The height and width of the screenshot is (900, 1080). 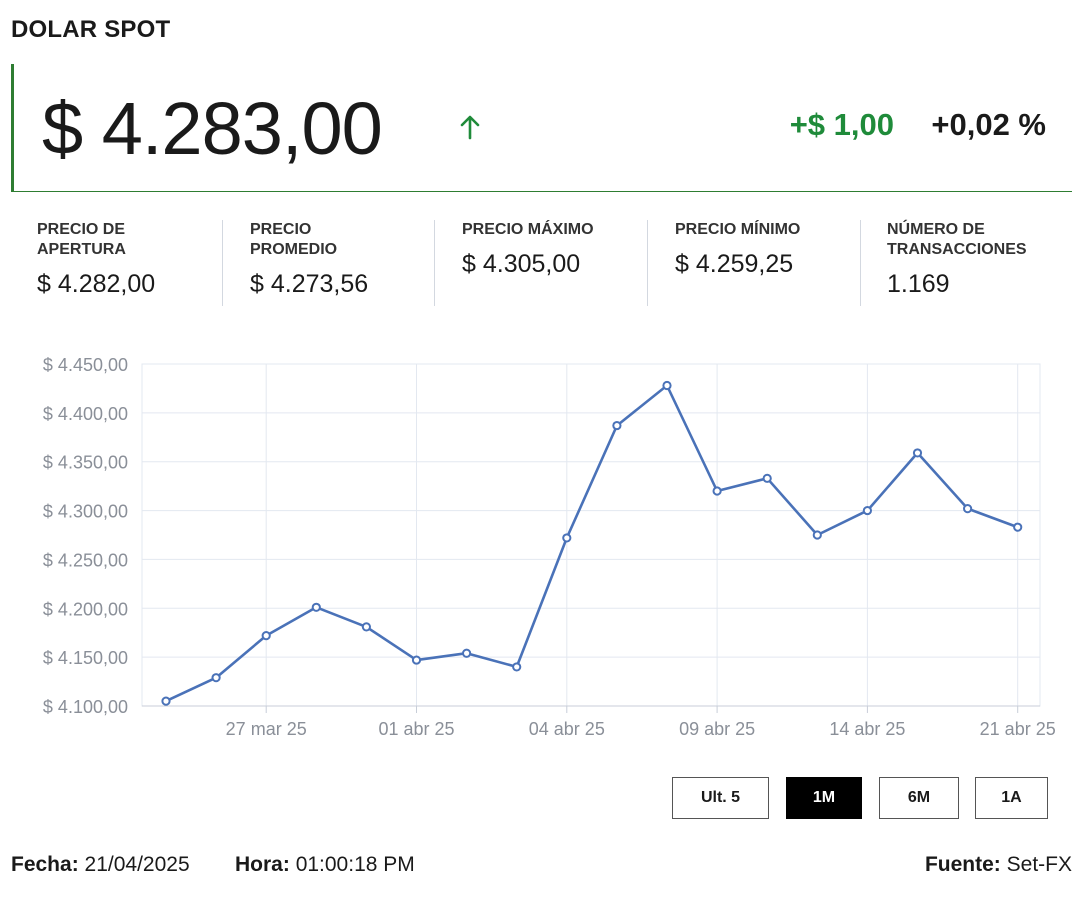 What do you see at coordinates (416, 729) in the screenshot?
I see `x-tick-label: 01 abr 25` at bounding box center [416, 729].